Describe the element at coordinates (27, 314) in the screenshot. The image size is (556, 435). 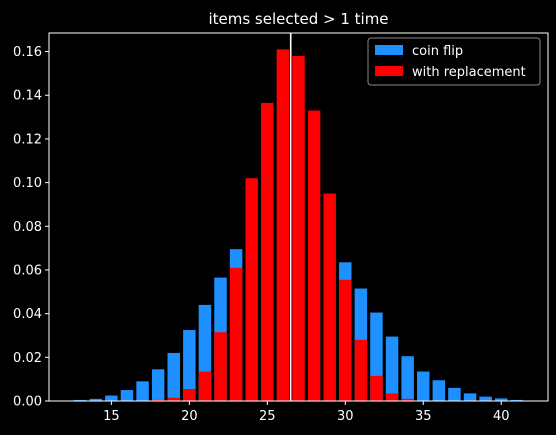
I see `y-tick-label: 0.04` at that location.